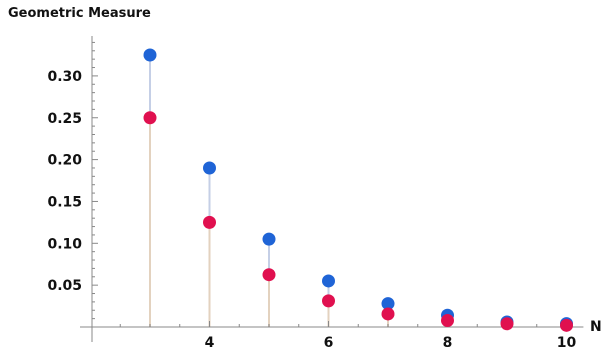  I want to click on y-tick-label: 0.15, so click(64, 202).